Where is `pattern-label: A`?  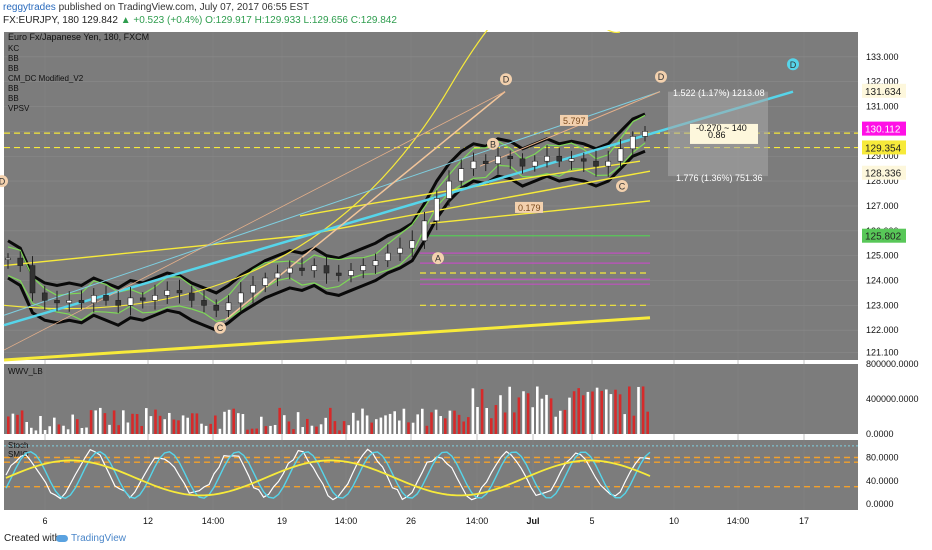
pattern-label: A is located at coordinates (438, 259).